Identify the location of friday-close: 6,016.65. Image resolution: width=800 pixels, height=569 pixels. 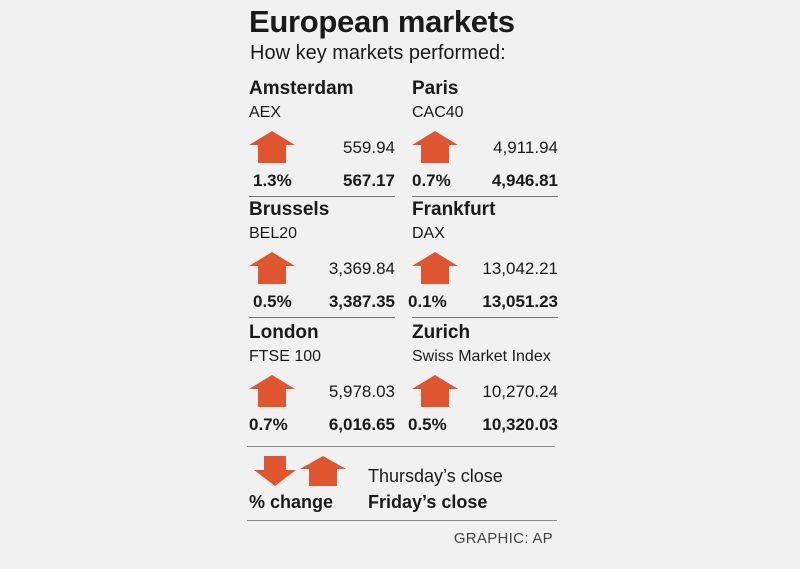
(361, 424).